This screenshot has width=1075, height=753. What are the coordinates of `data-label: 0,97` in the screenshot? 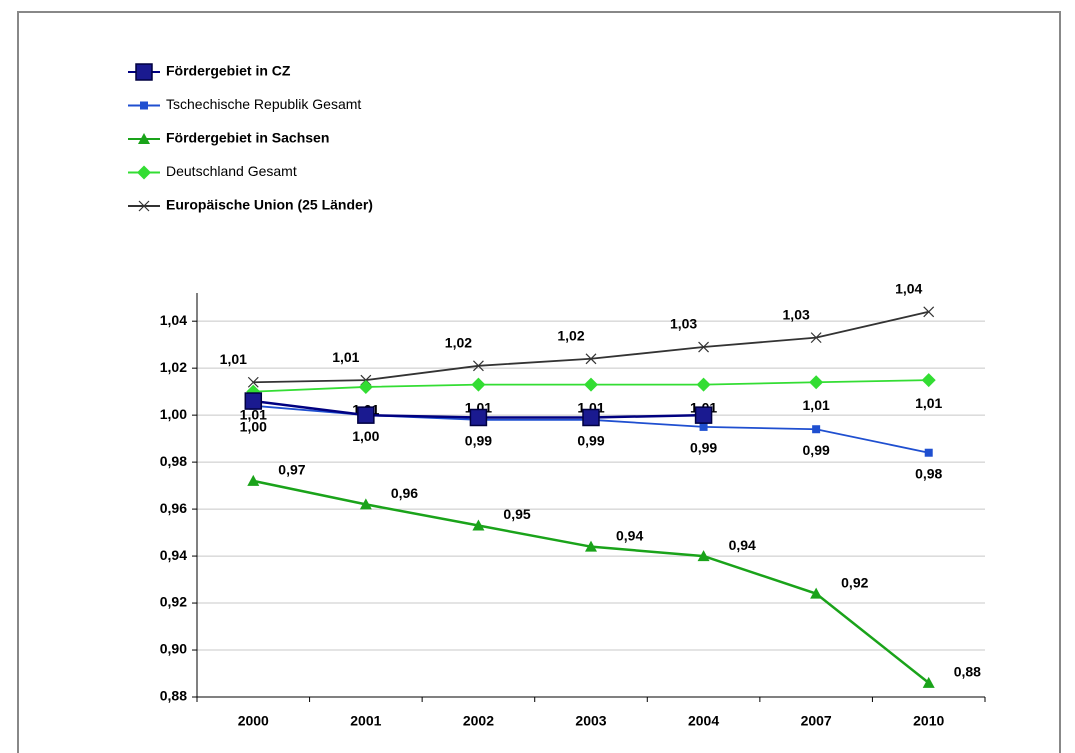 It's located at (291, 470).